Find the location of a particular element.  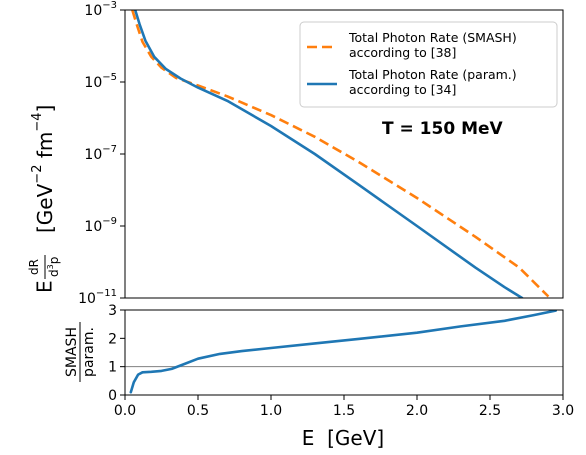

top-y-tick-label: 10⁻⁵ is located at coordinates (100, 81).